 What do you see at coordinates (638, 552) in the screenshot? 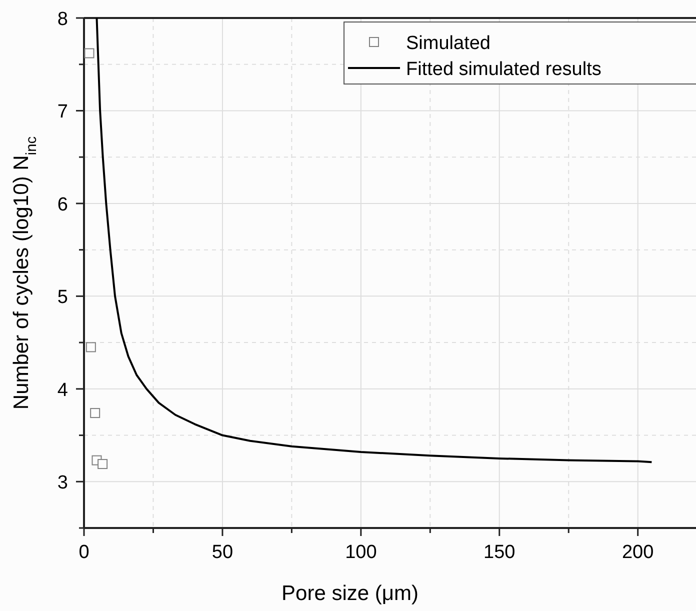
I see `x-tick-label: 200` at bounding box center [638, 552].